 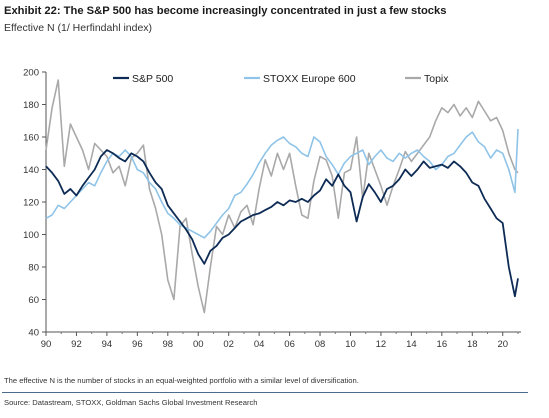 What do you see at coordinates (309, 79) in the screenshot?
I see `legend-label: STOXX Europe 600` at bounding box center [309, 79].